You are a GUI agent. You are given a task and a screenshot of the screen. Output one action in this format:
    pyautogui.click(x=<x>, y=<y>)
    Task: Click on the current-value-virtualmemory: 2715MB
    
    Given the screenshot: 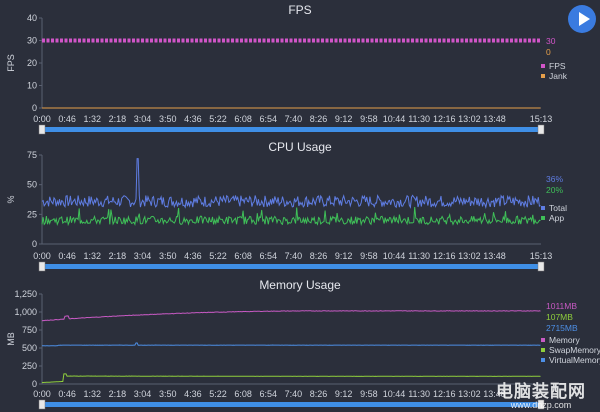 What is the action you would take?
    pyautogui.click(x=562, y=328)
    